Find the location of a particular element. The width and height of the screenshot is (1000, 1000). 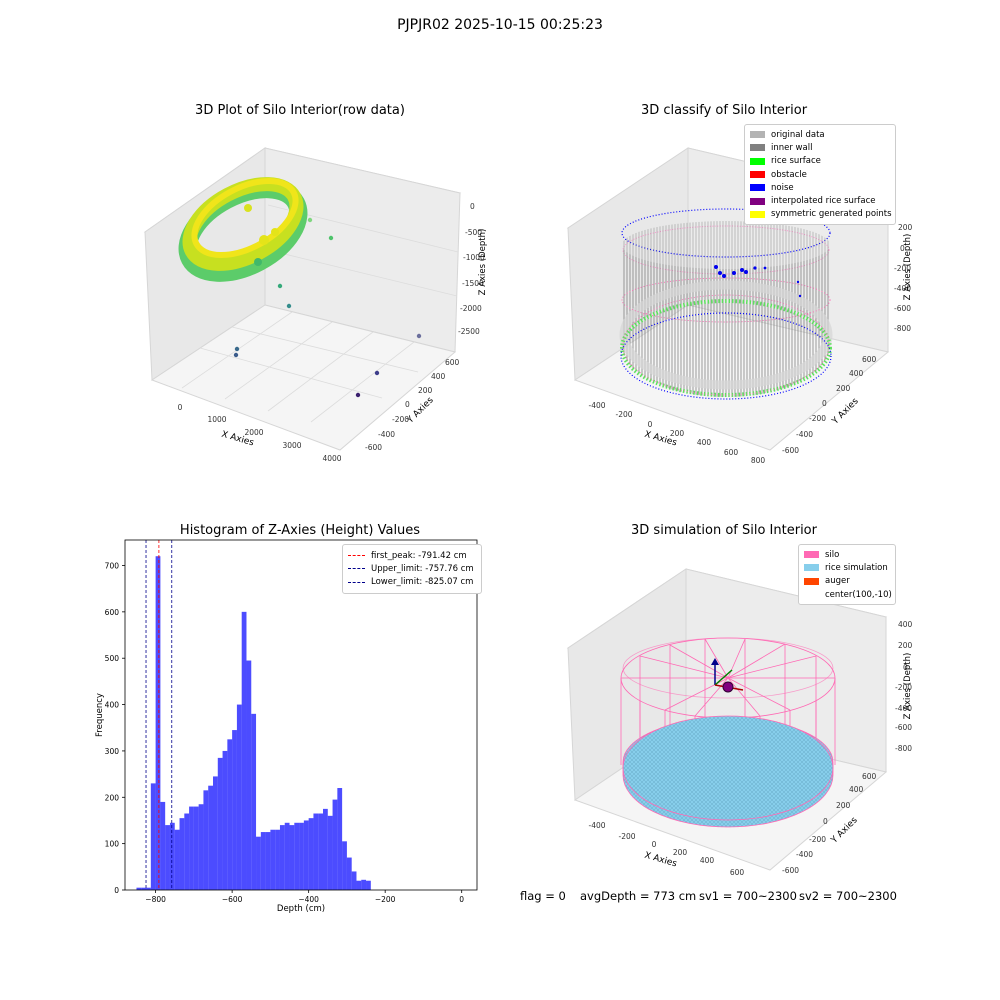

simulation-z-label: Z Axies (Depth) is located at coordinates (908, 686).